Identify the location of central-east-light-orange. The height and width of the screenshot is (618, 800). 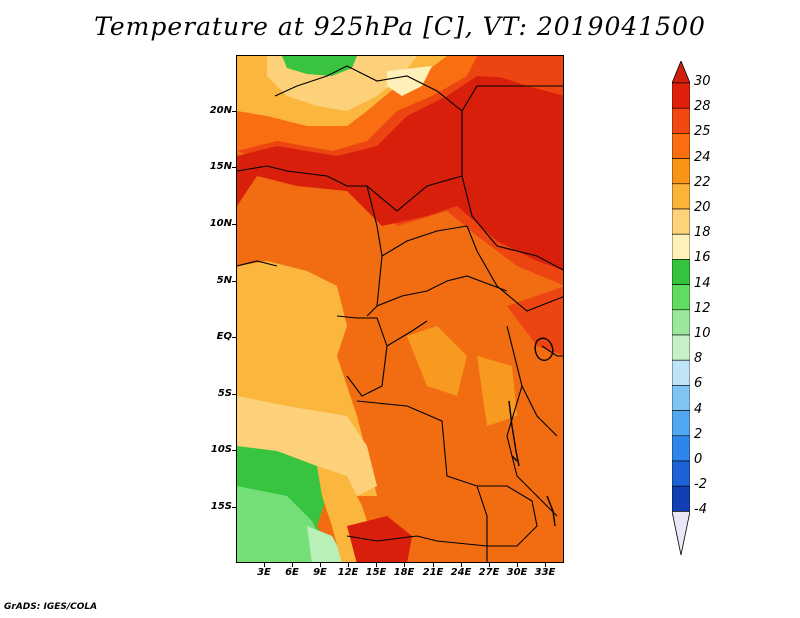
(497, 391).